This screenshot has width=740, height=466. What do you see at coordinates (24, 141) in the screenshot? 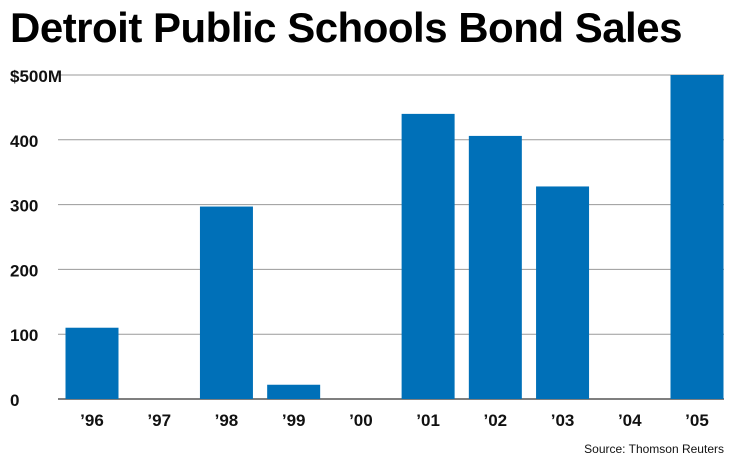
I see `y-tick-label: 400` at bounding box center [24, 141].